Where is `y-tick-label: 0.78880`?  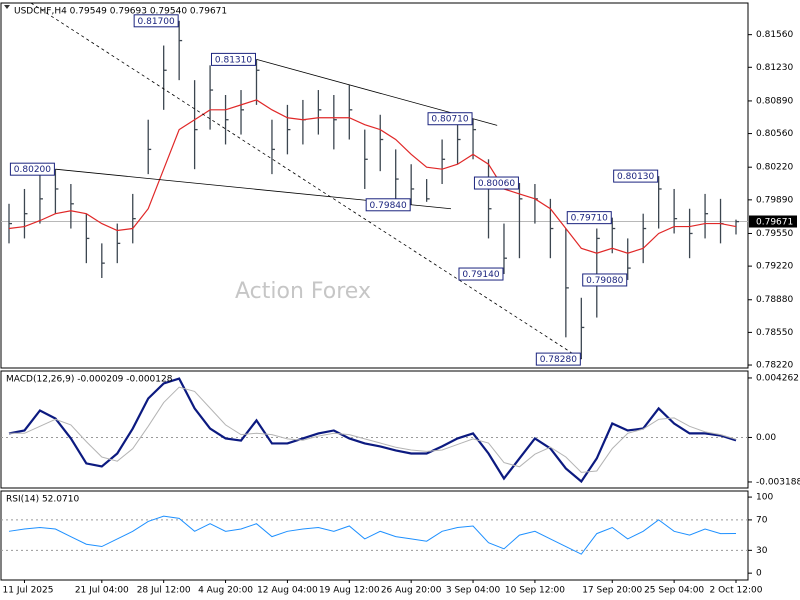
y-tick-label: 0.78880 is located at coordinates (774, 300).